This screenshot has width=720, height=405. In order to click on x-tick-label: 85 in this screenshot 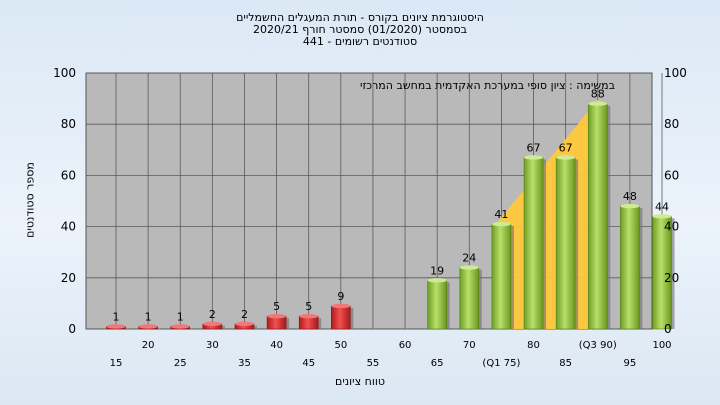, I will do `click(565, 363)`.